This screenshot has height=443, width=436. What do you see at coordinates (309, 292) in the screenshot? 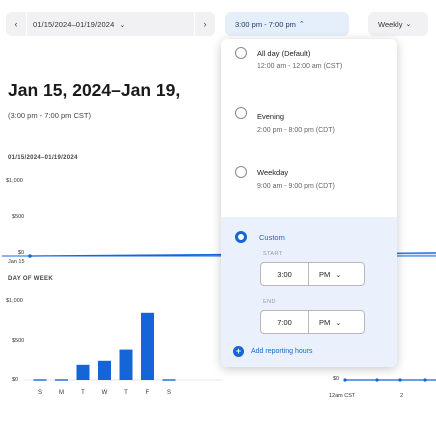
I see `custom-range-panel: Custom START 3:00 PM ⌄ END 7:00 PM ⌄` at bounding box center [309, 292].